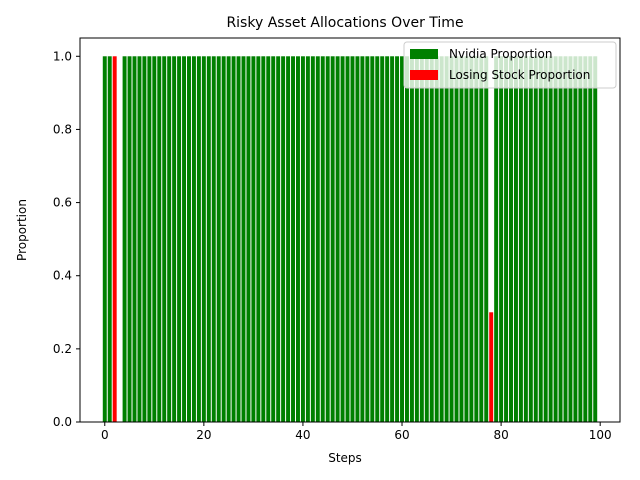  Describe the element at coordinates (62, 56) in the screenshot. I see `y-tick-label: 1.0` at that location.